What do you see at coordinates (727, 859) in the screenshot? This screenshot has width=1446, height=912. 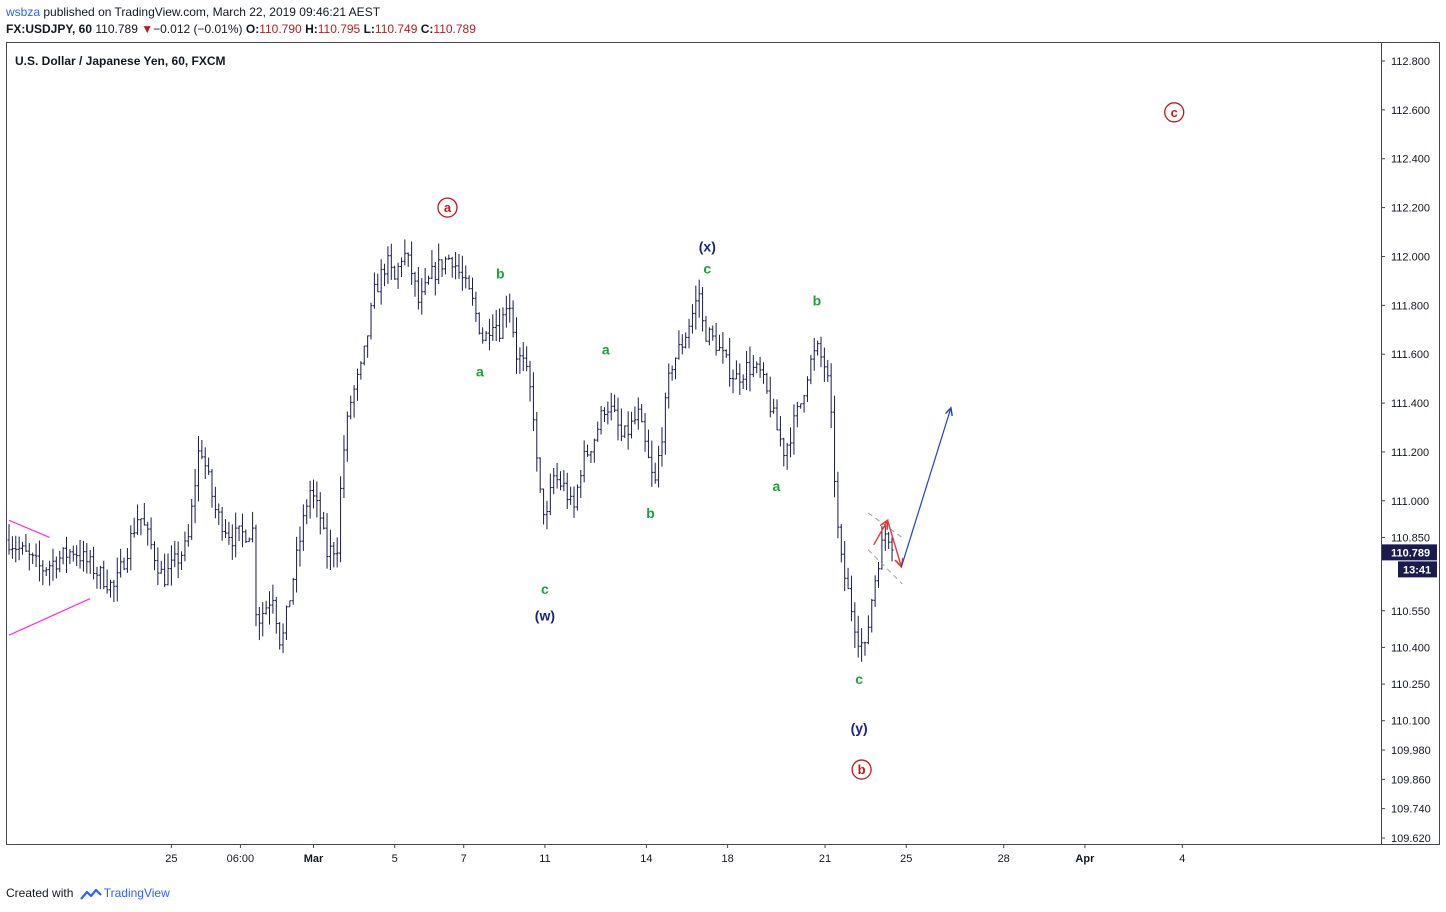 I see `x-tick-label: 18` at bounding box center [727, 859].